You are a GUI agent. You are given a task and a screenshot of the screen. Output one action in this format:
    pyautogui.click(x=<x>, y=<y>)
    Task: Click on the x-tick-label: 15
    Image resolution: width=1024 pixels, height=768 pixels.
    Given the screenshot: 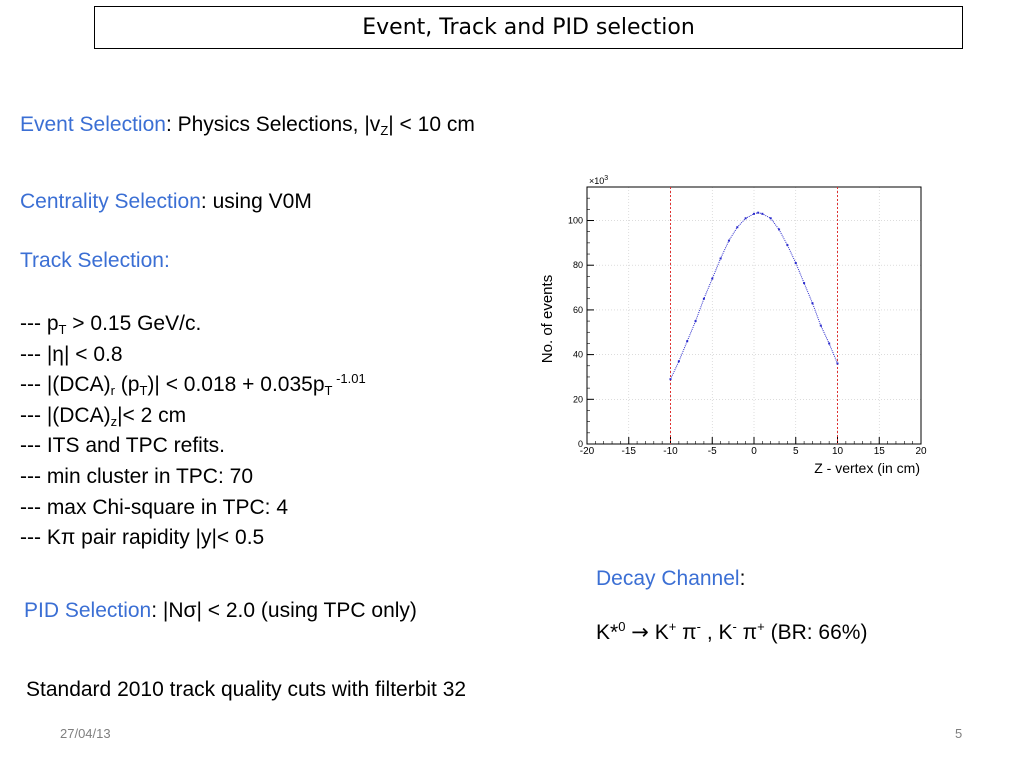 What is the action you would take?
    pyautogui.click(x=880, y=451)
    